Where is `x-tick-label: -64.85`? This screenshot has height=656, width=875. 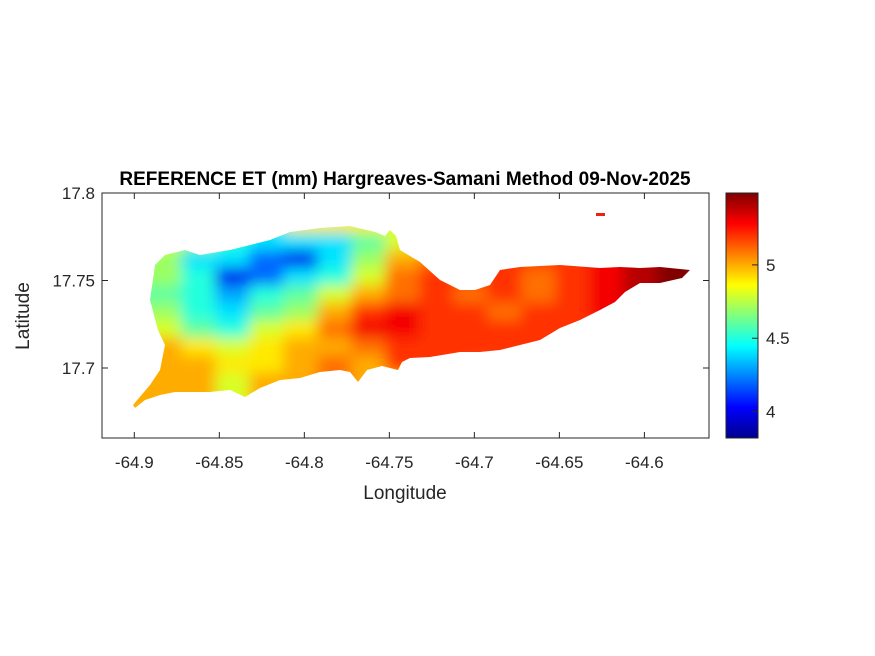
x-tick-label: -64.85 is located at coordinates (219, 462).